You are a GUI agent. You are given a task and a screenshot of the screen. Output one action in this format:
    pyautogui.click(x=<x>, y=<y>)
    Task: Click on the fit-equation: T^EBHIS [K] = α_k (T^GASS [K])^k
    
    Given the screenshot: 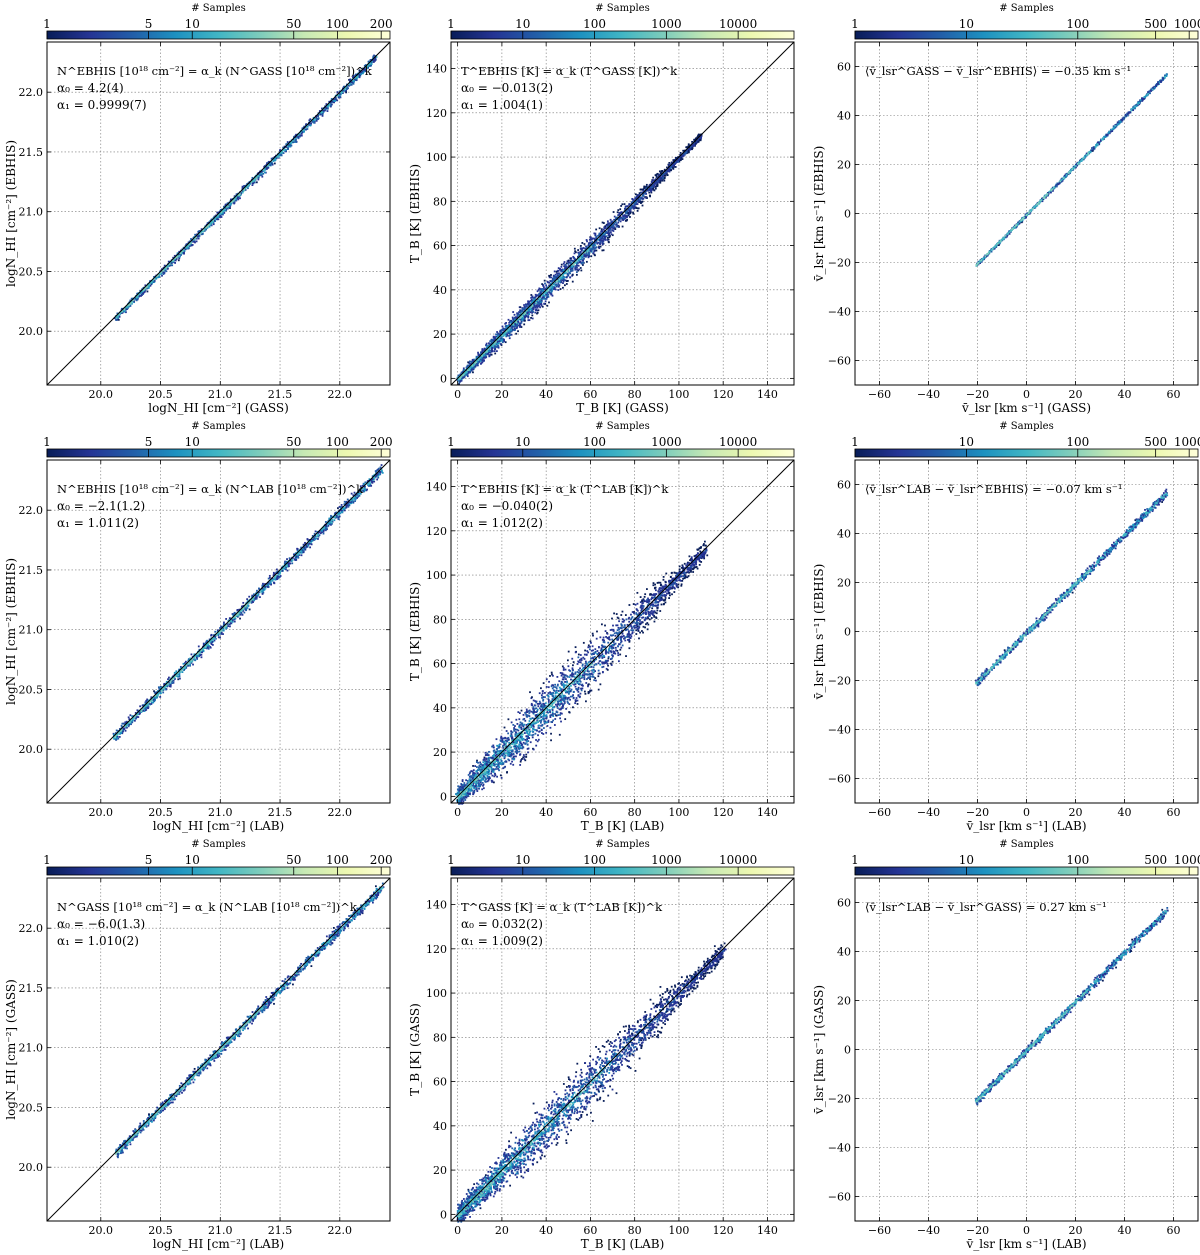 What is the action you would take?
    pyautogui.click(x=569, y=71)
    